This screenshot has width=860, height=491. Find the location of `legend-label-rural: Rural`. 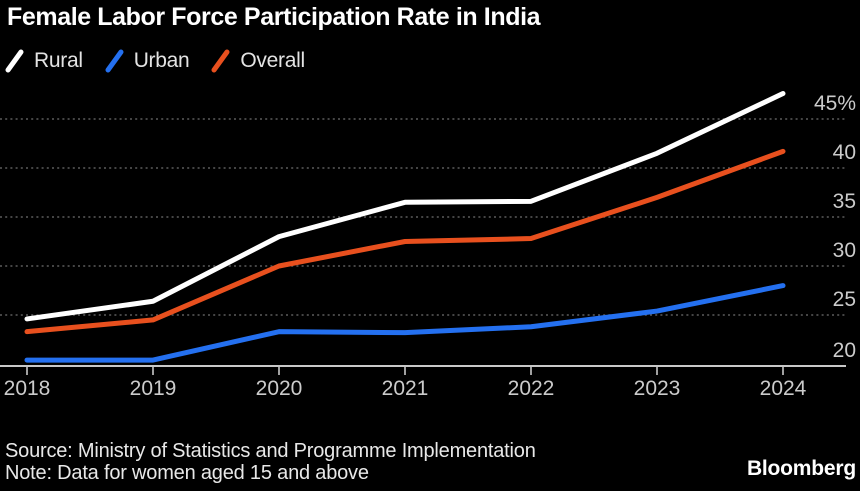

legend-label-rural: Rural is located at coordinates (58, 60).